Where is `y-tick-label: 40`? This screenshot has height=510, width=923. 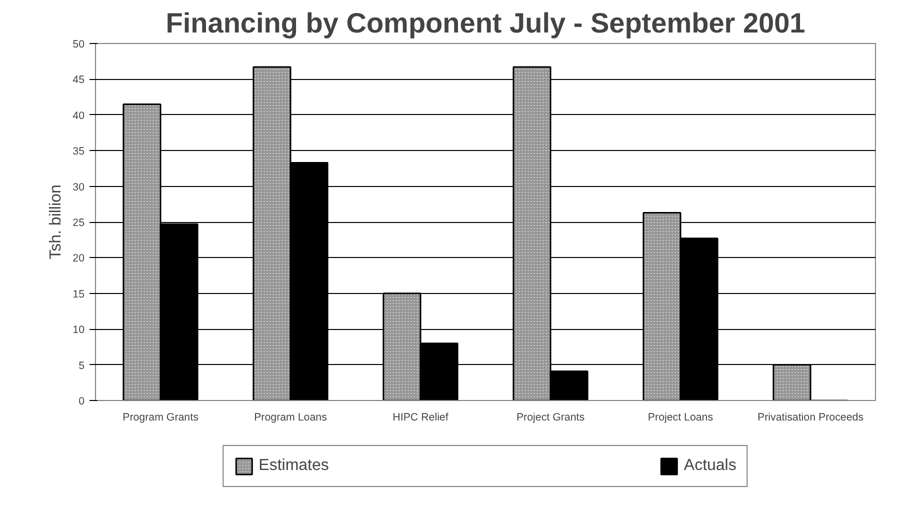
y-tick-label: 40 is located at coordinates (78, 116).